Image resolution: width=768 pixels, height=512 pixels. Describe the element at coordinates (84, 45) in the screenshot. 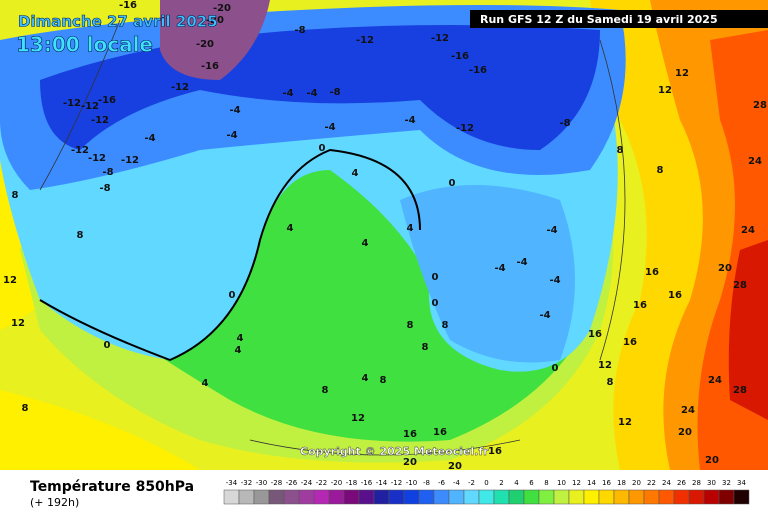

I see `forecast-time: 13:00 locale` at that location.